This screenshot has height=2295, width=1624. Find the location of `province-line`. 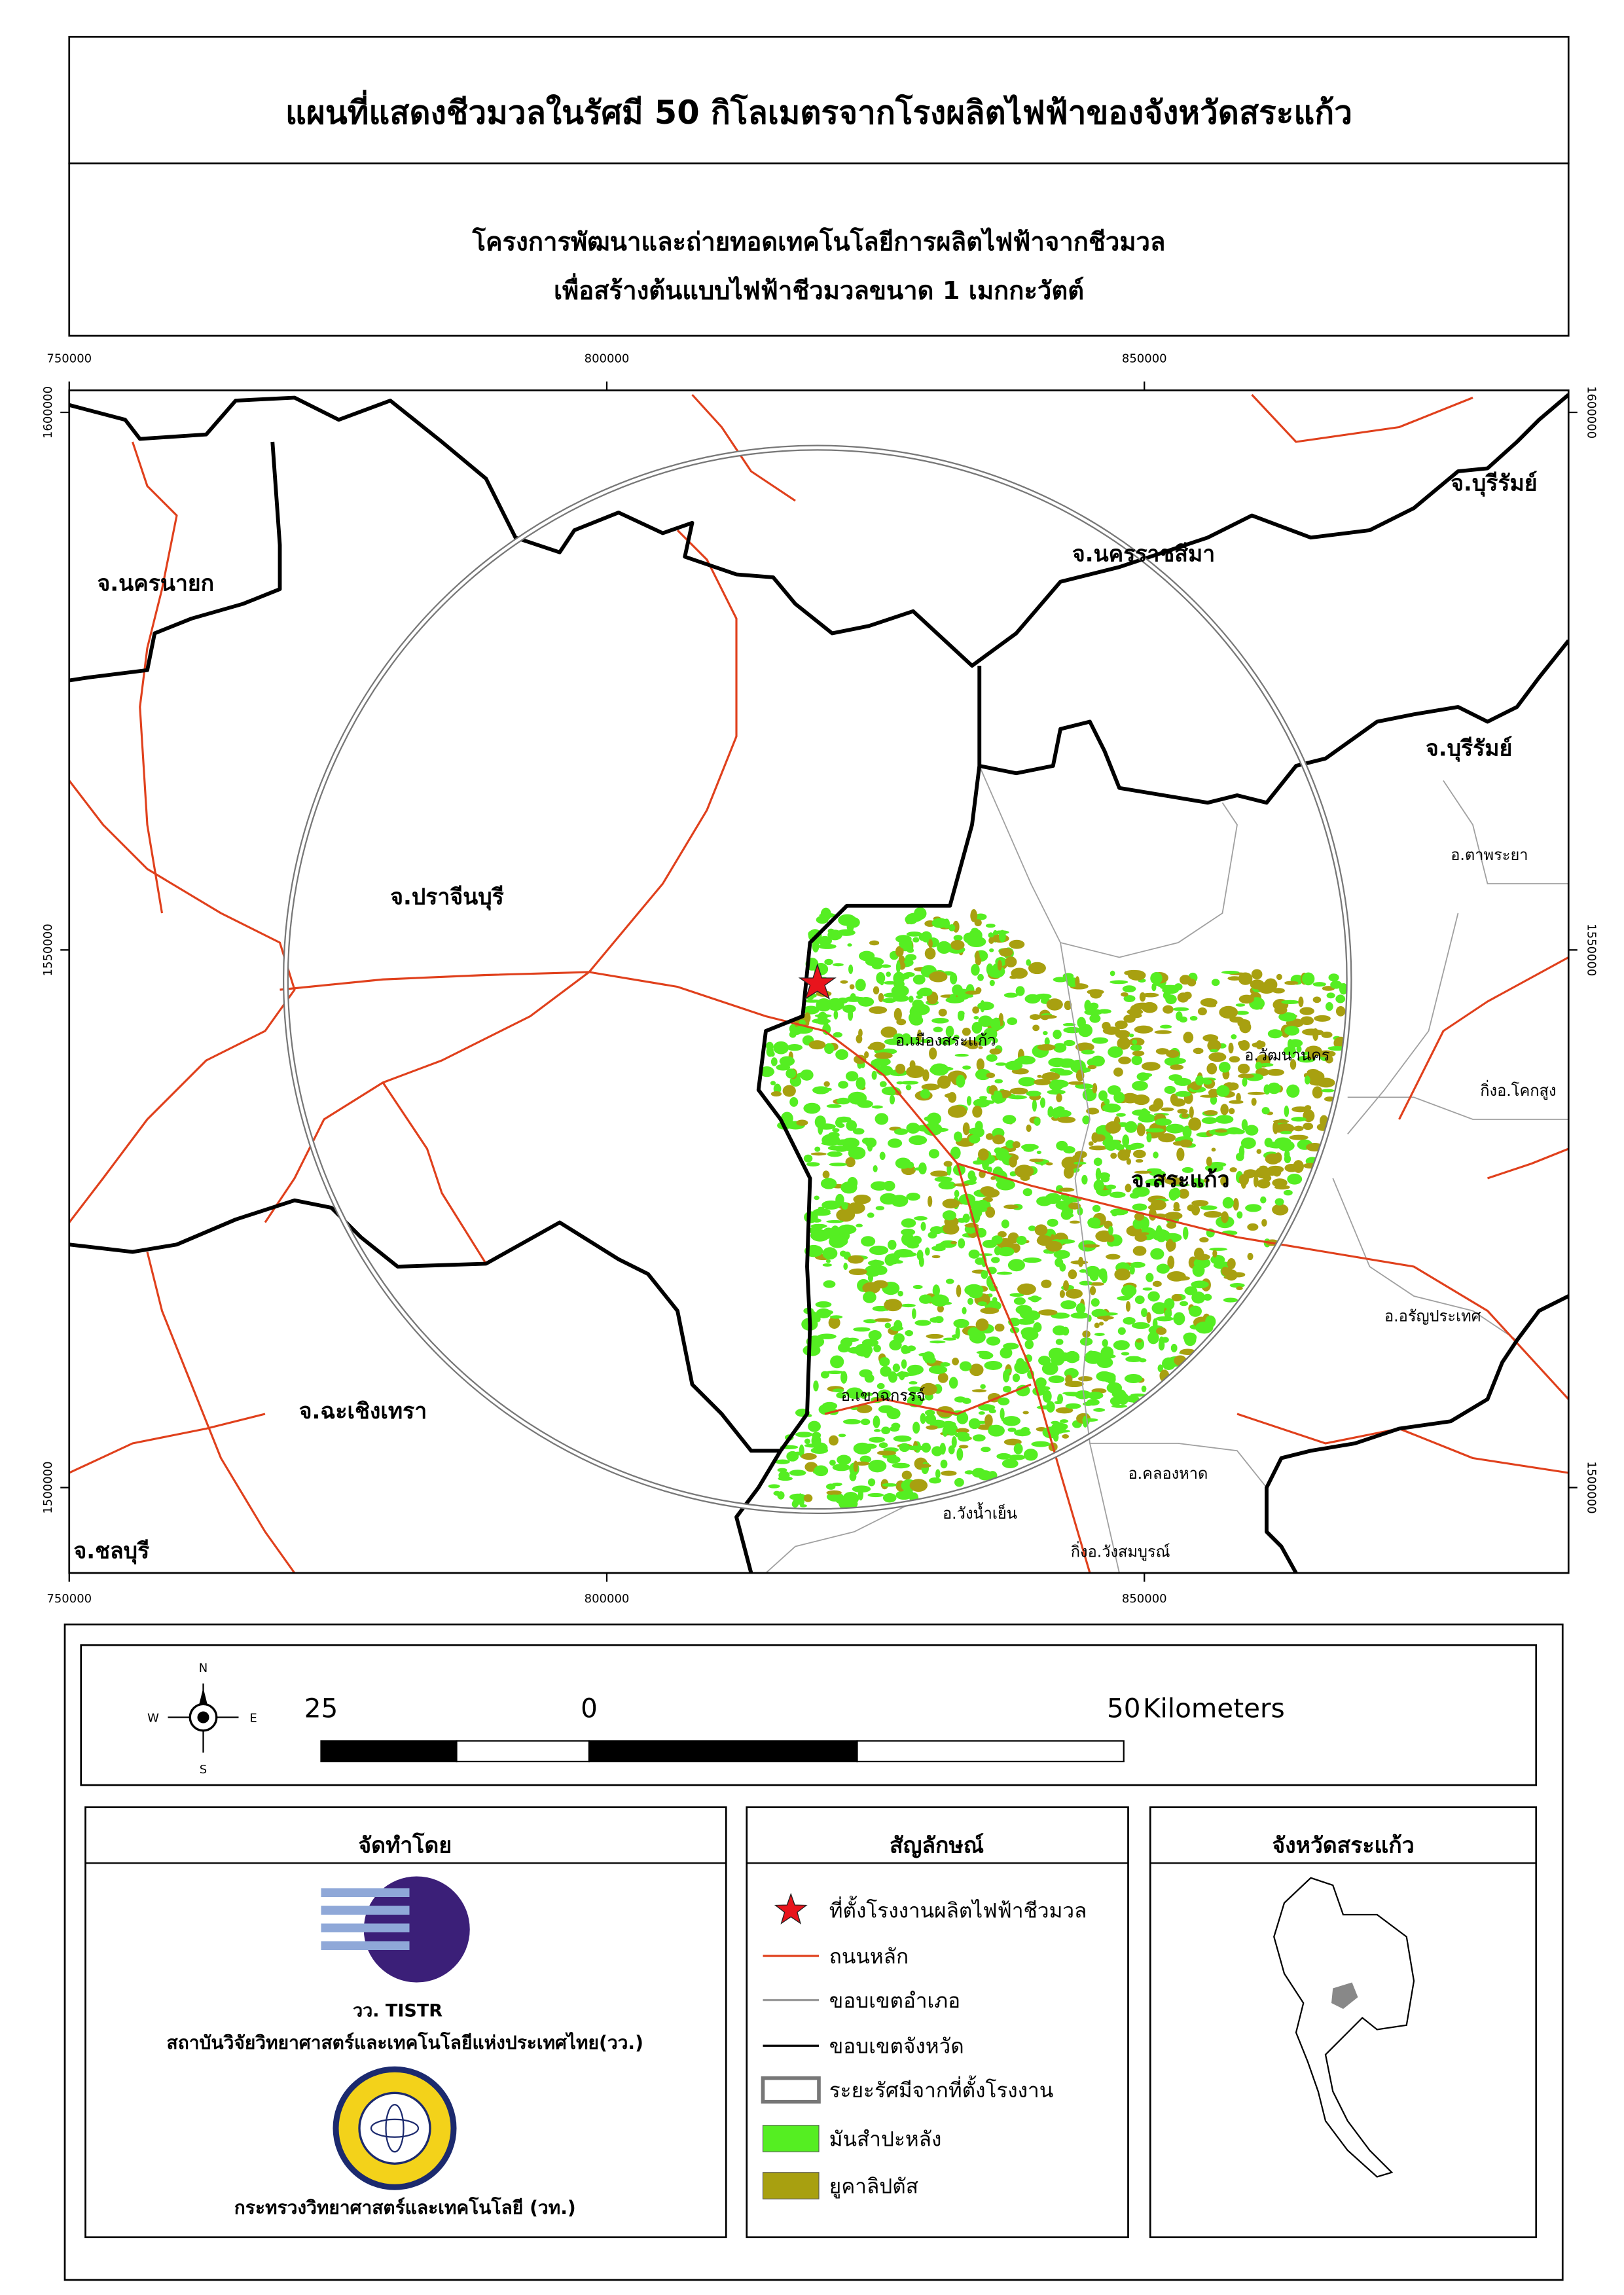

province-line is located at coordinates (858, 1119).